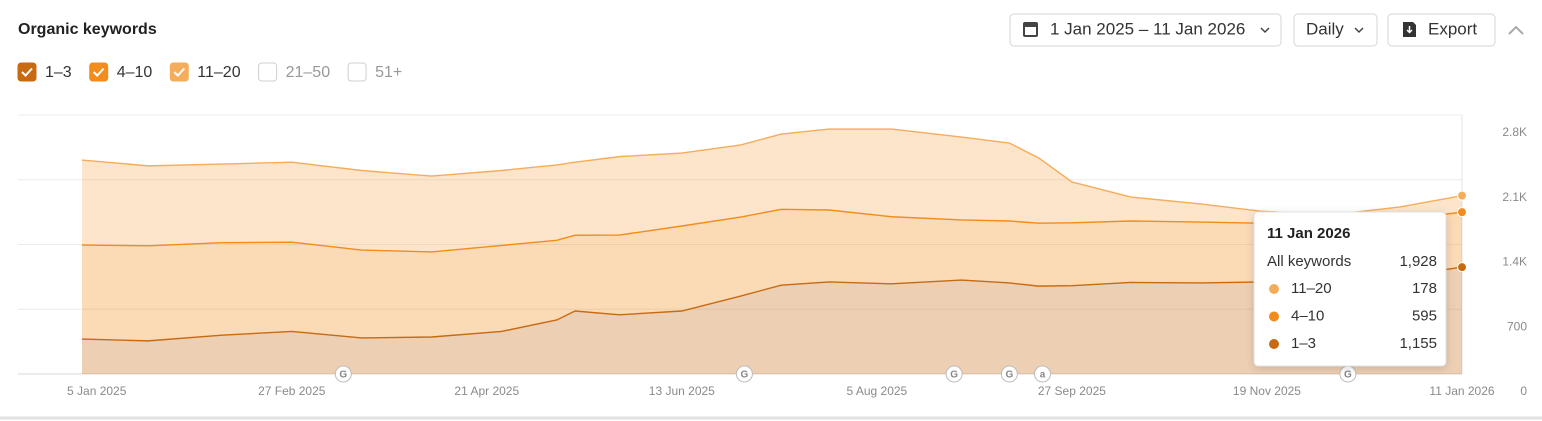 This screenshot has height=421, width=1542. Describe the element at coordinates (682, 391) in the screenshot. I see `x-tick-label: 13 Jun 2025` at that location.